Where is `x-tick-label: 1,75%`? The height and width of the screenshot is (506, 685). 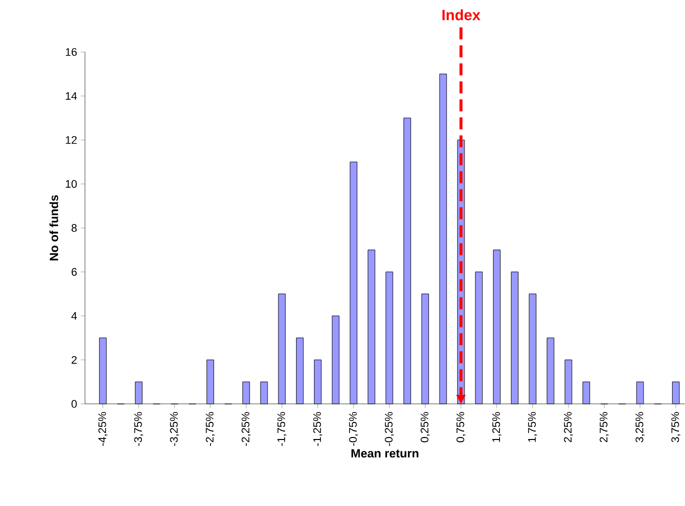
x-tick-label: 1,75% is located at coordinates (533, 427).